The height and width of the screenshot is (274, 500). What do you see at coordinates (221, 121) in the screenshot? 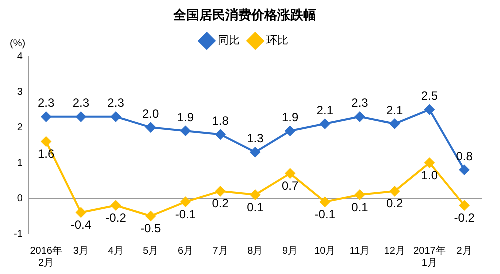
I see `data-label: 1.8` at bounding box center [221, 121].